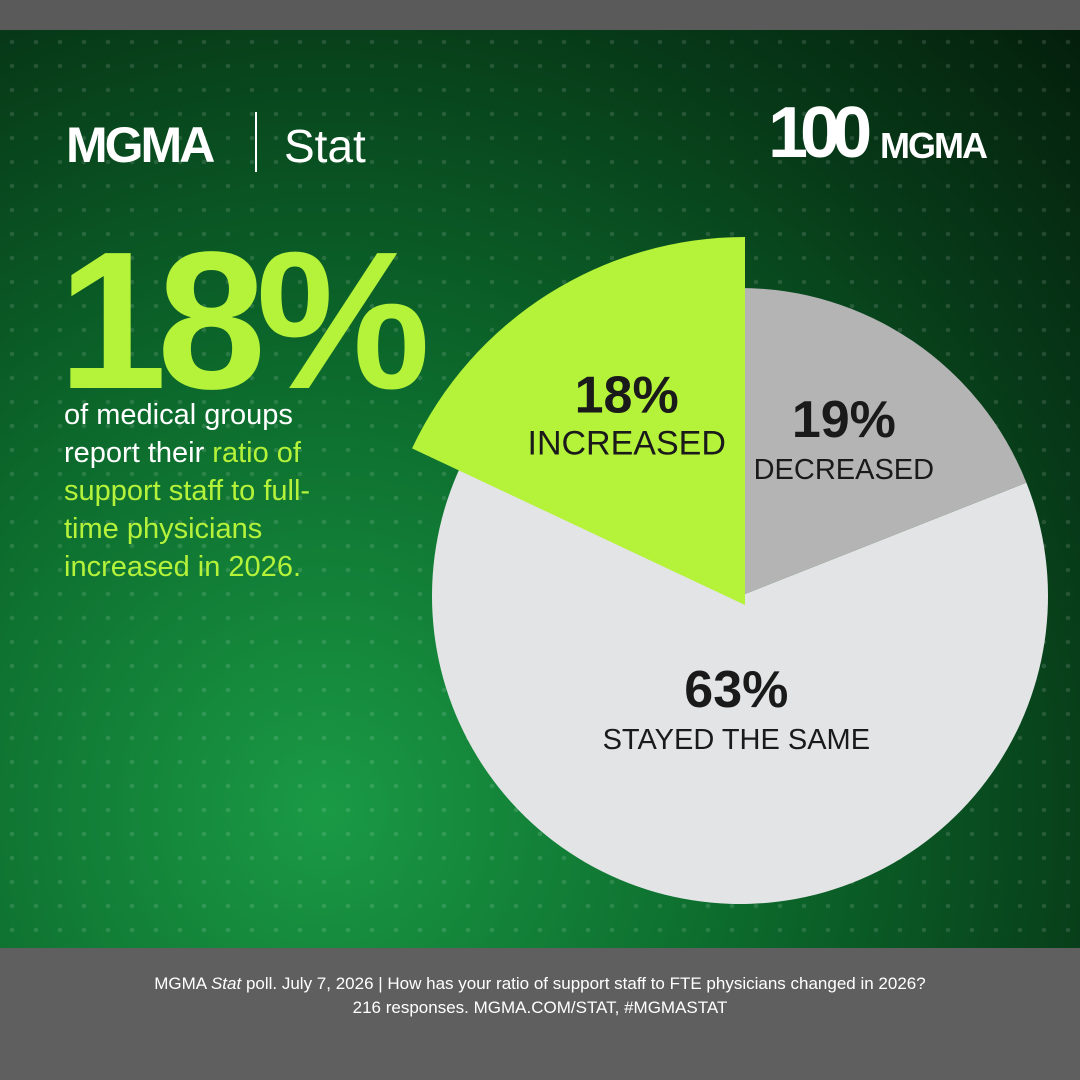 The width and height of the screenshot is (1080, 1080). Describe the element at coordinates (627, 396) in the screenshot. I see `slice-value: 18%` at that location.